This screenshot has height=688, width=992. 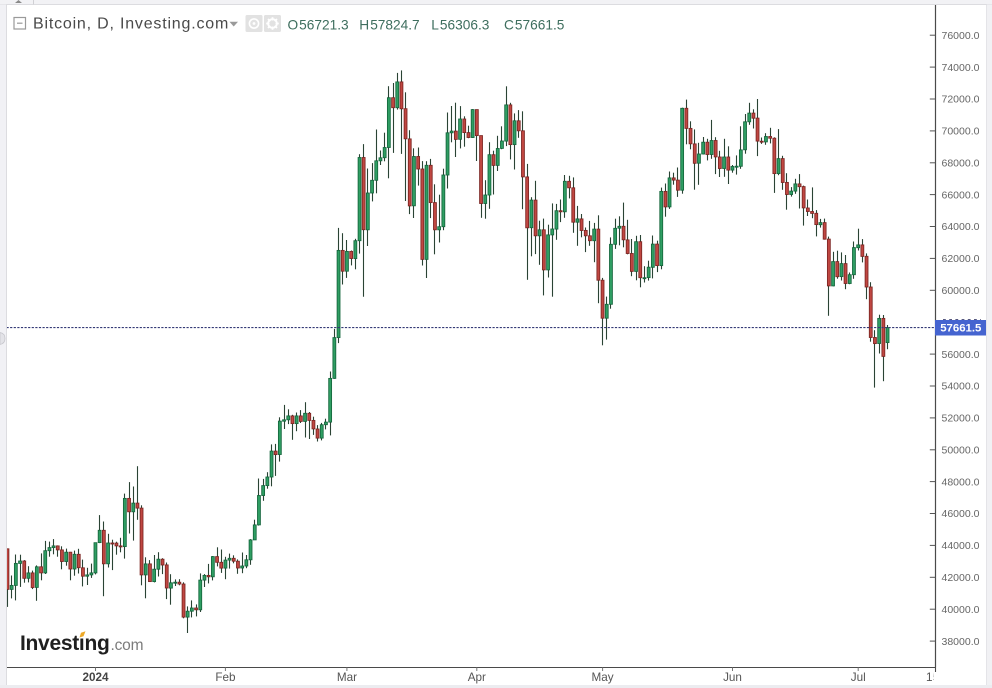 I want to click on svg-text: 64000.0, so click(x=961, y=227).